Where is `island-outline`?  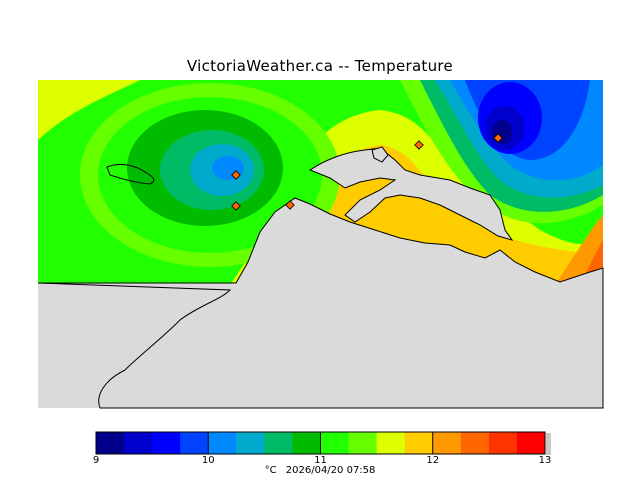
island-outline is located at coordinates (130, 174).